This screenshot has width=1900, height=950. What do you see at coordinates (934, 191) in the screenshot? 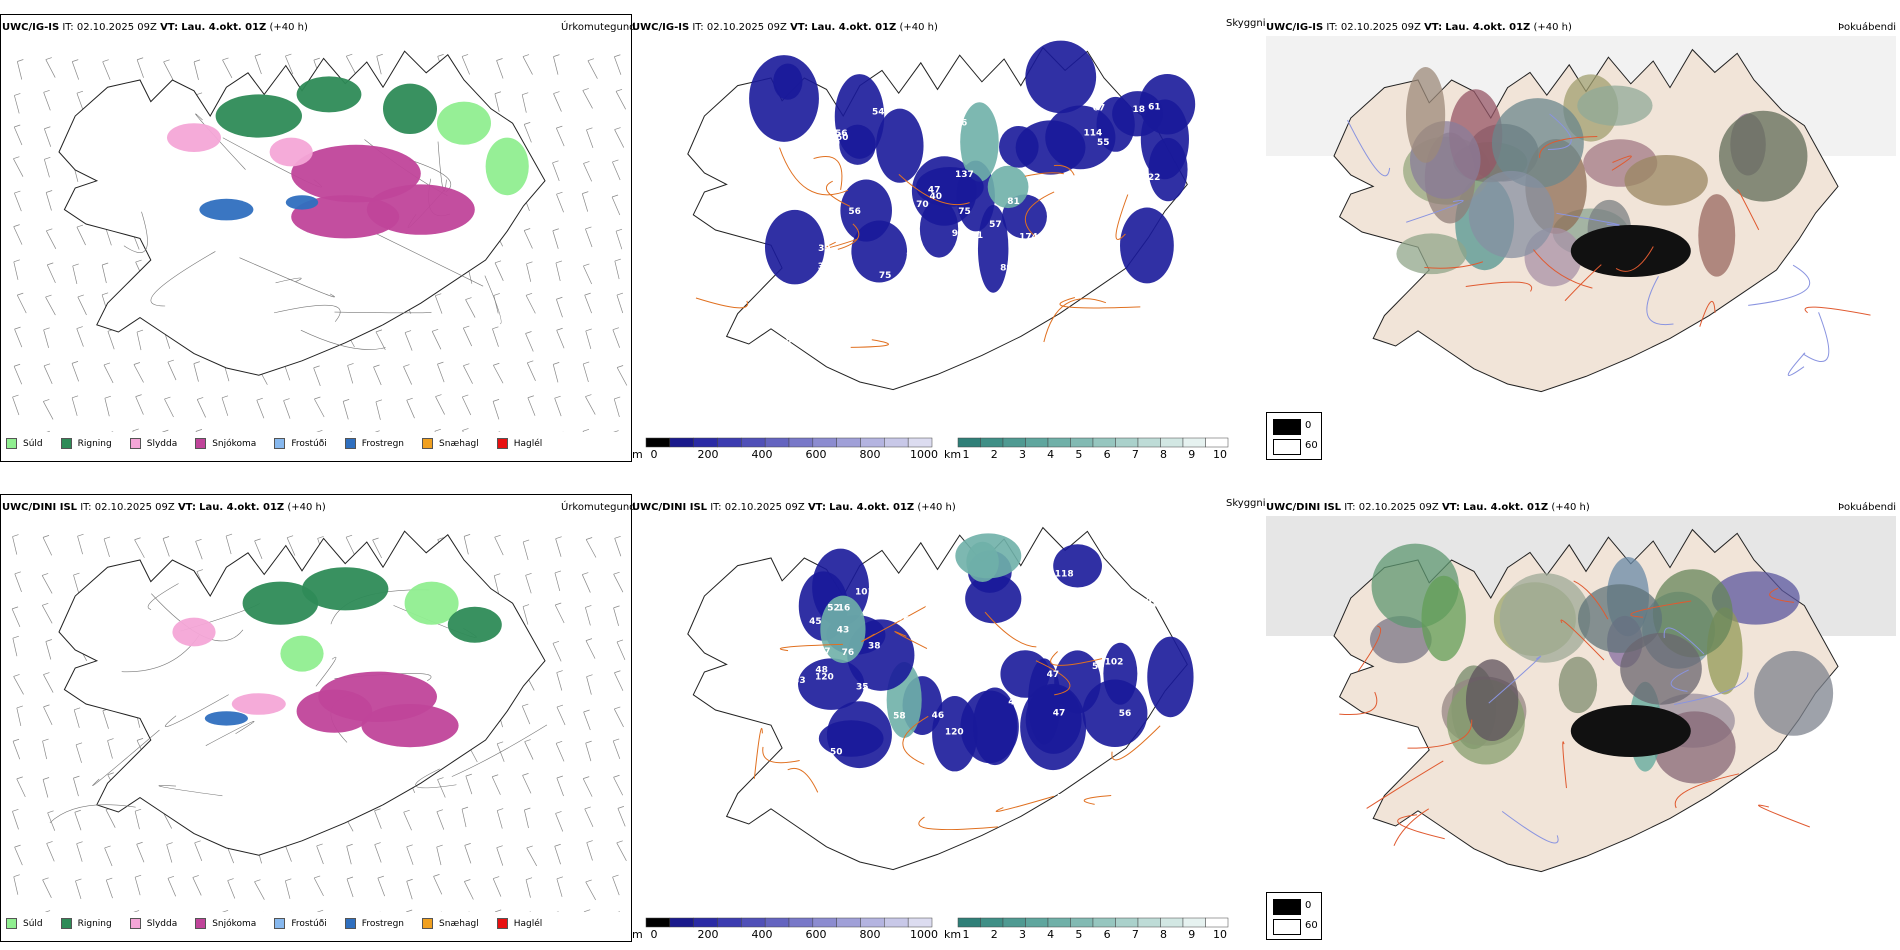
I see `cloud-base-label: 47` at bounding box center [934, 191].